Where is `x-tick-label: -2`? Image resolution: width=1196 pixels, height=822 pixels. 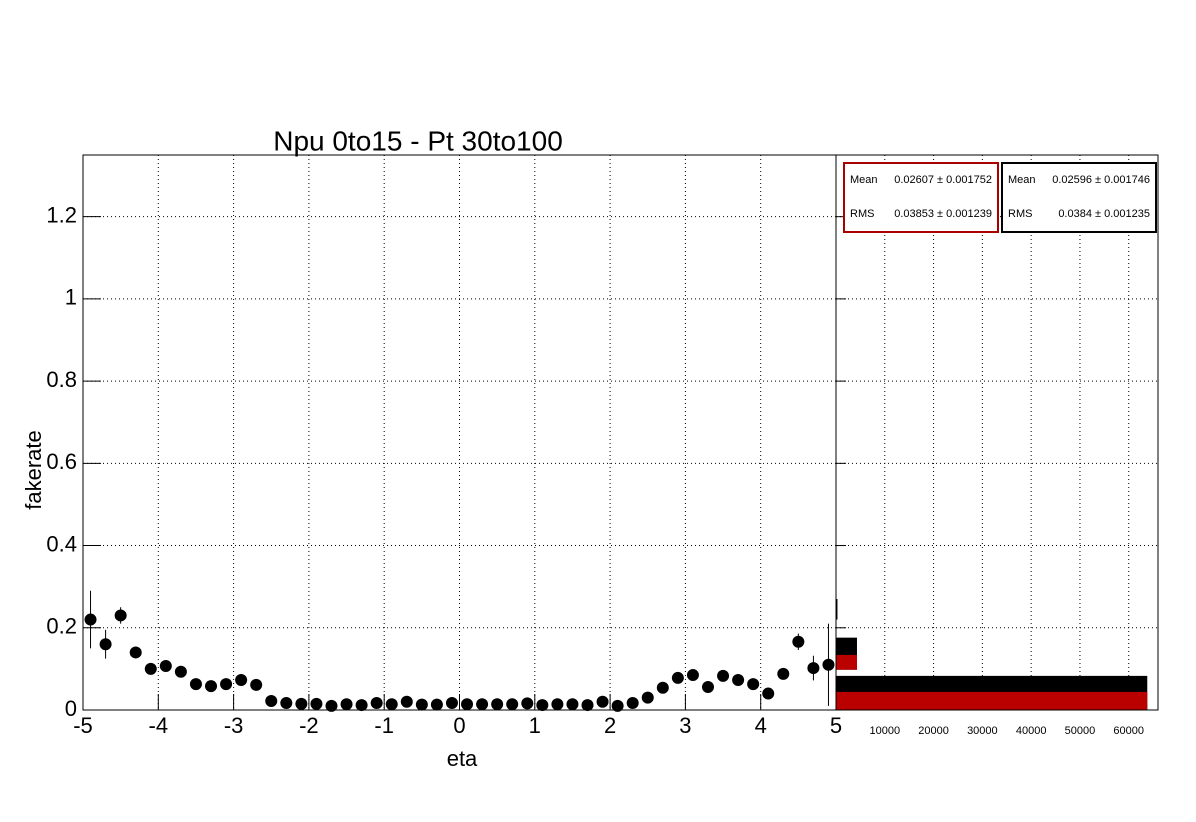
x-tick-label: -2 is located at coordinates (309, 725).